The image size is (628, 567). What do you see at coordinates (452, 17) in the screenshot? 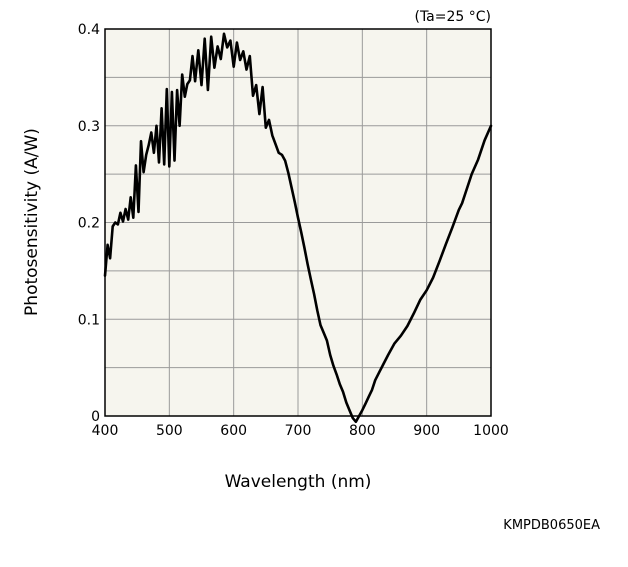
I see `condition-annotation: (Ta=25 °C)` at bounding box center [452, 17].